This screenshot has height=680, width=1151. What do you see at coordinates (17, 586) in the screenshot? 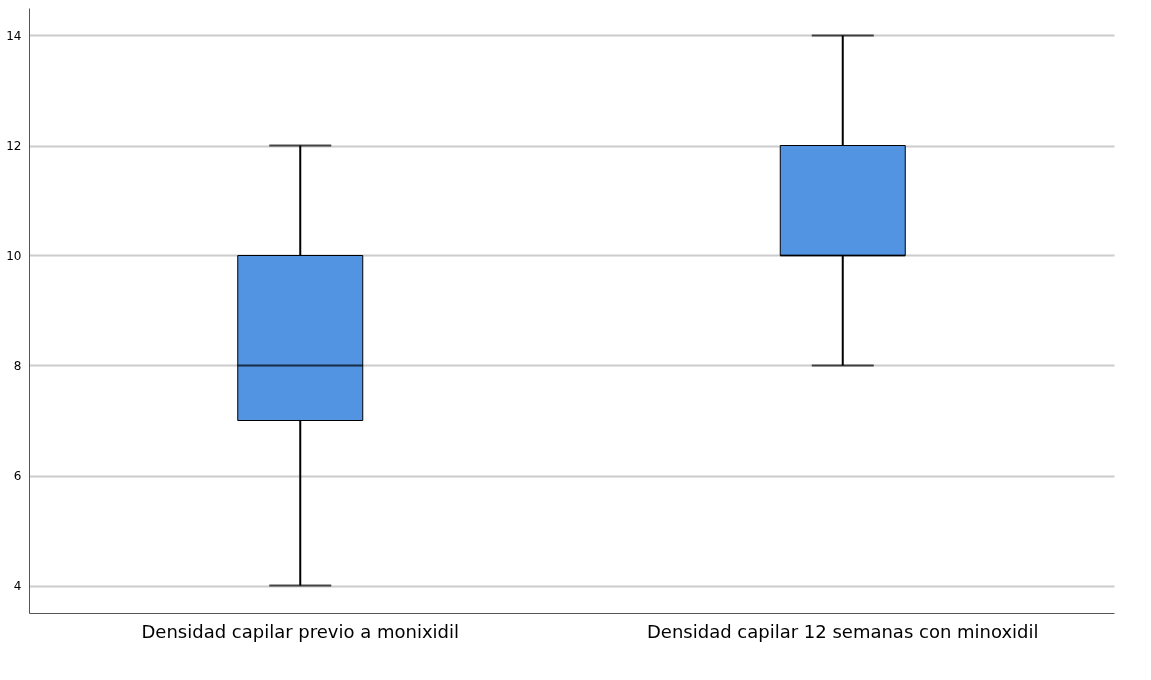
I see `y-tick-label: 4` at bounding box center [17, 586].